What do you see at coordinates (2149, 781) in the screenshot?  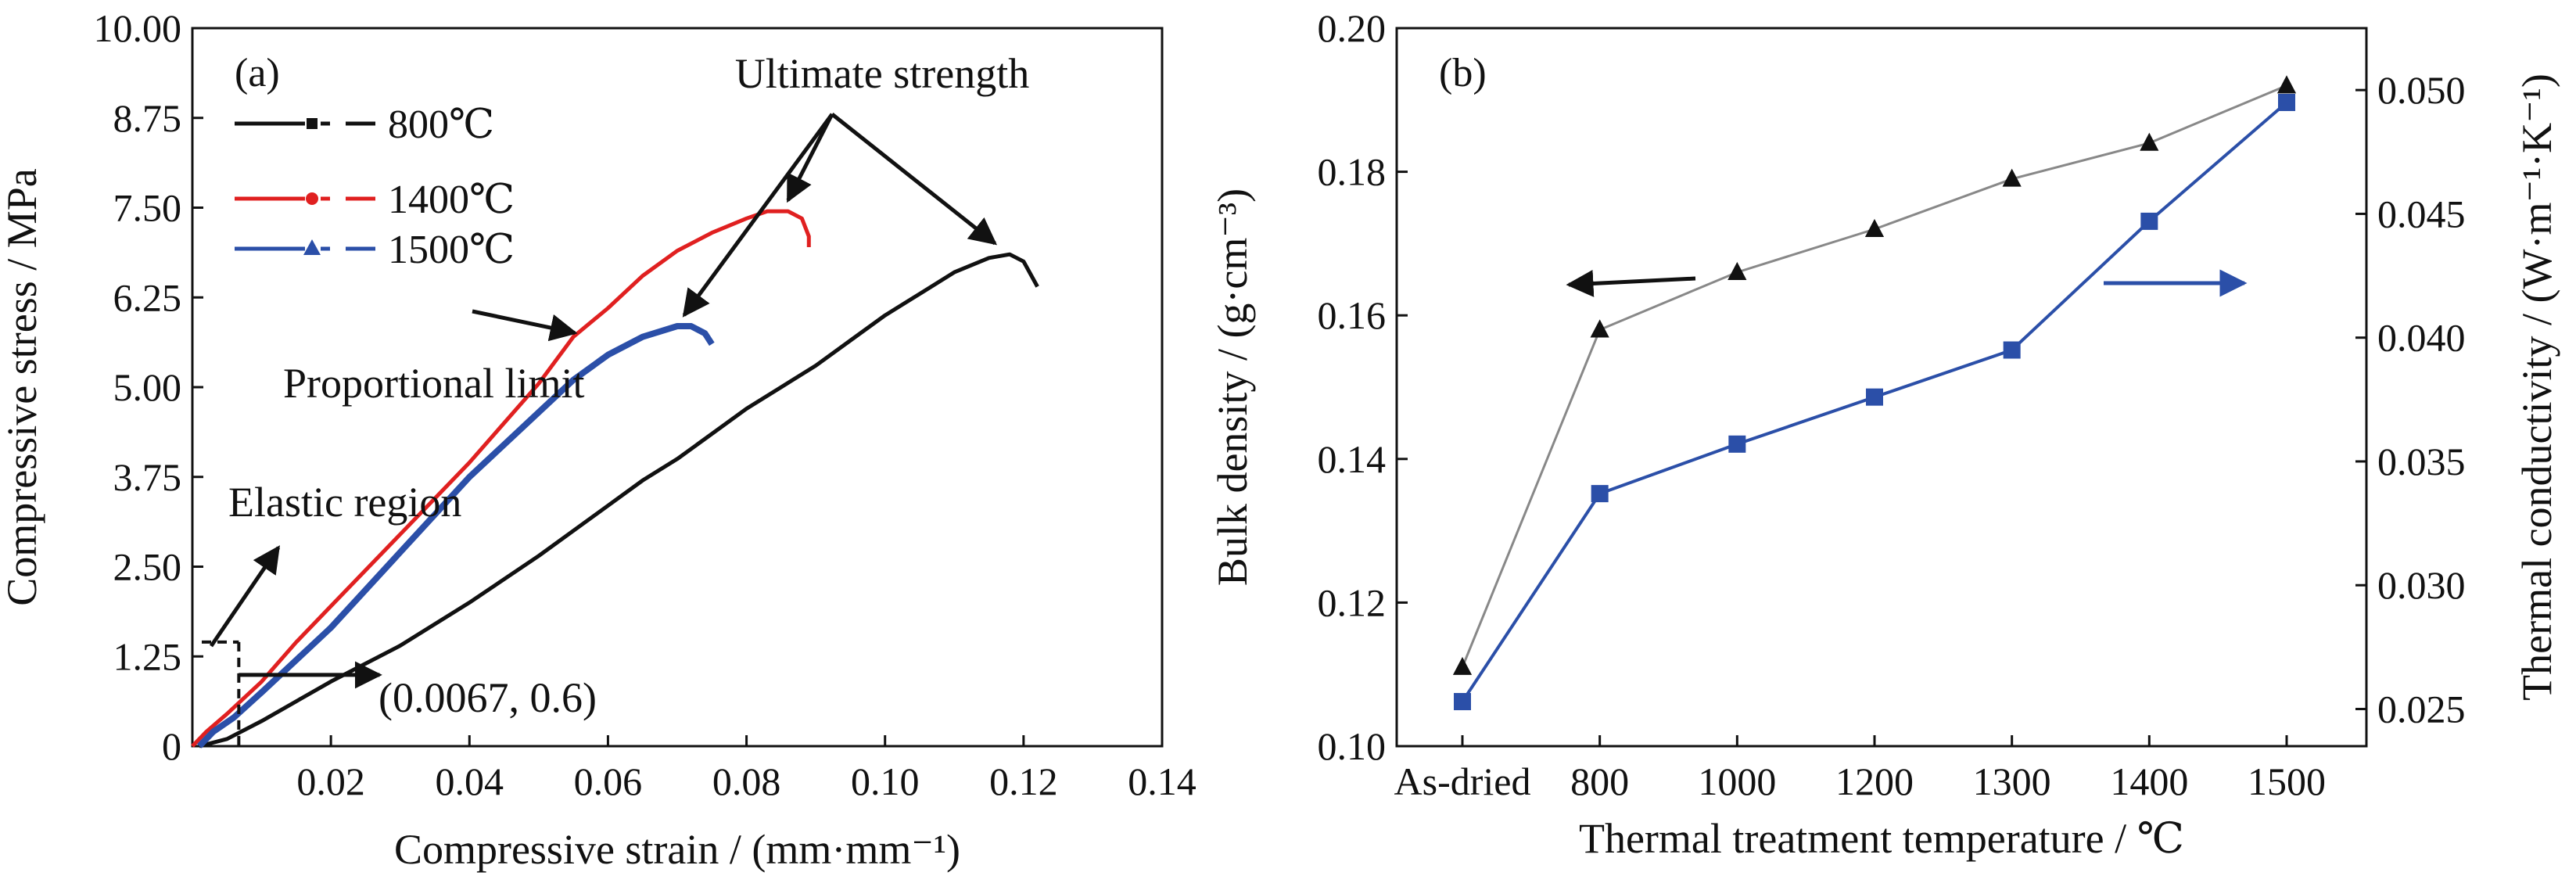 I see `x-tick-label-b: 1400` at bounding box center [2149, 781].